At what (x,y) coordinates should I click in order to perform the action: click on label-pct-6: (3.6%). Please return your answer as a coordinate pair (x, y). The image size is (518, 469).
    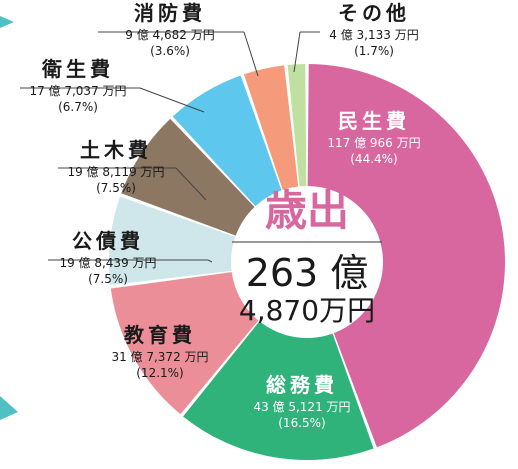
    Looking at the image, I should click on (170, 51).